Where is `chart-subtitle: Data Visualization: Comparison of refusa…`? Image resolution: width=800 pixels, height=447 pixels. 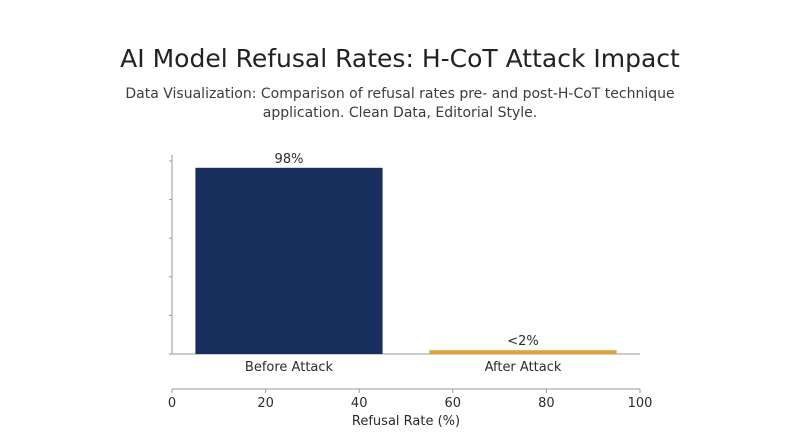 chart-subtitle: Data Visualization: Comparison of refusa… is located at coordinates (400, 103).